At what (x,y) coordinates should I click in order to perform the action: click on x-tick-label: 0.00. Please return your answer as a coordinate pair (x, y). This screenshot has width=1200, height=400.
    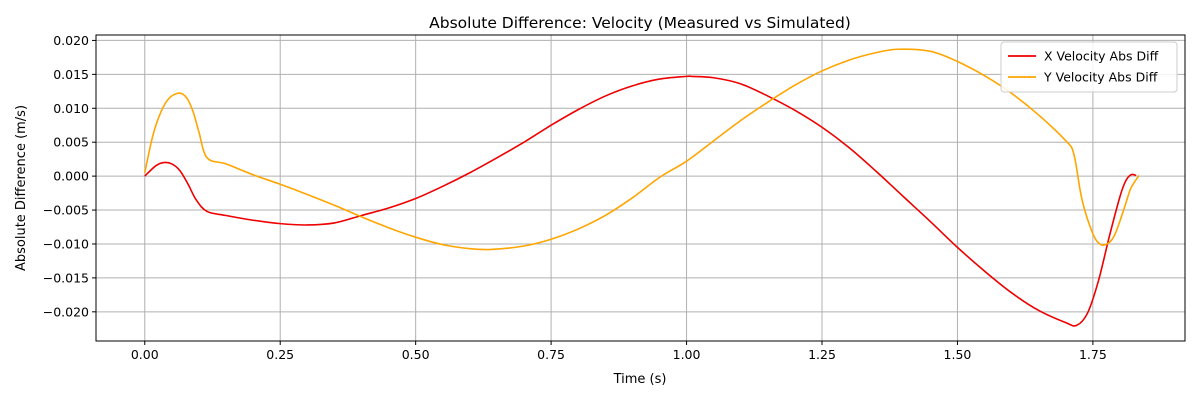
    Looking at the image, I should click on (145, 354).